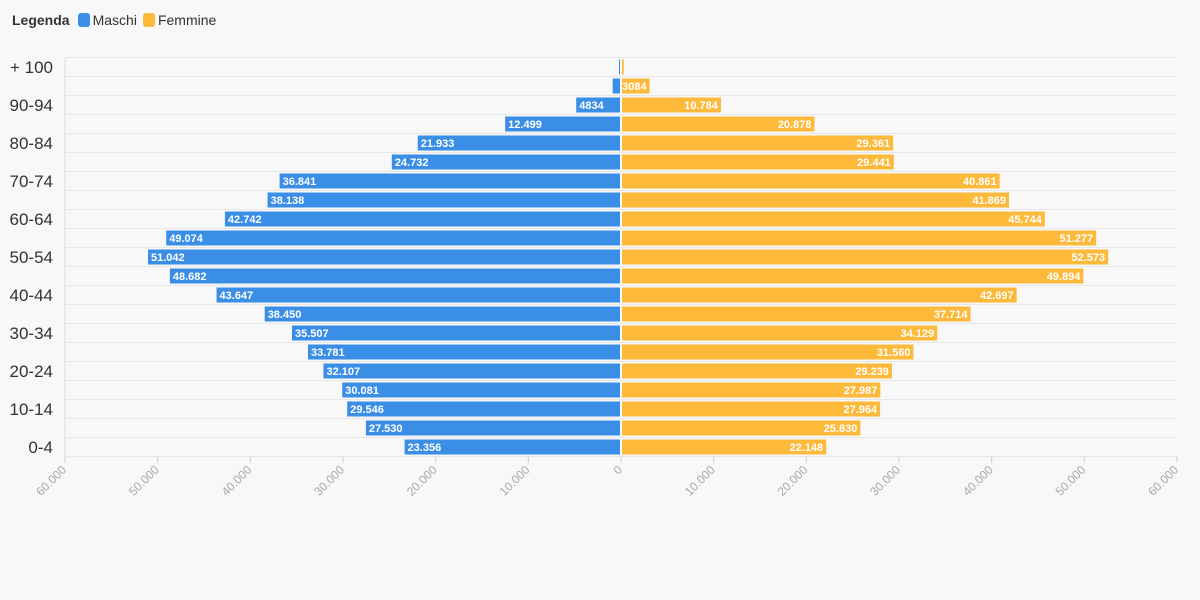 The height and width of the screenshot is (600, 1200). What do you see at coordinates (861, 391) in the screenshot?
I see `data-label-femmine: 27.987` at bounding box center [861, 391].